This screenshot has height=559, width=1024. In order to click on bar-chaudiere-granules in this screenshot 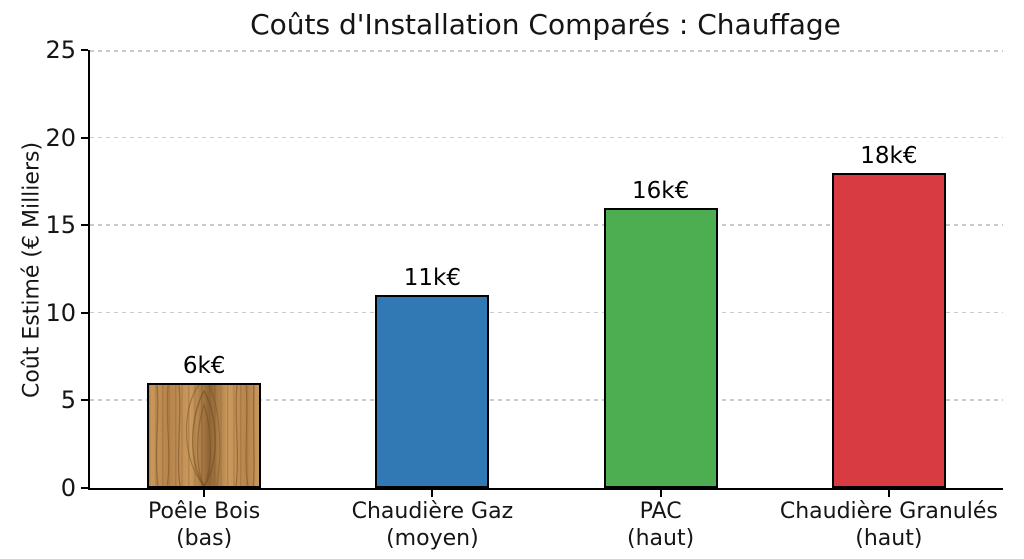, I will do `click(888, 330)`.